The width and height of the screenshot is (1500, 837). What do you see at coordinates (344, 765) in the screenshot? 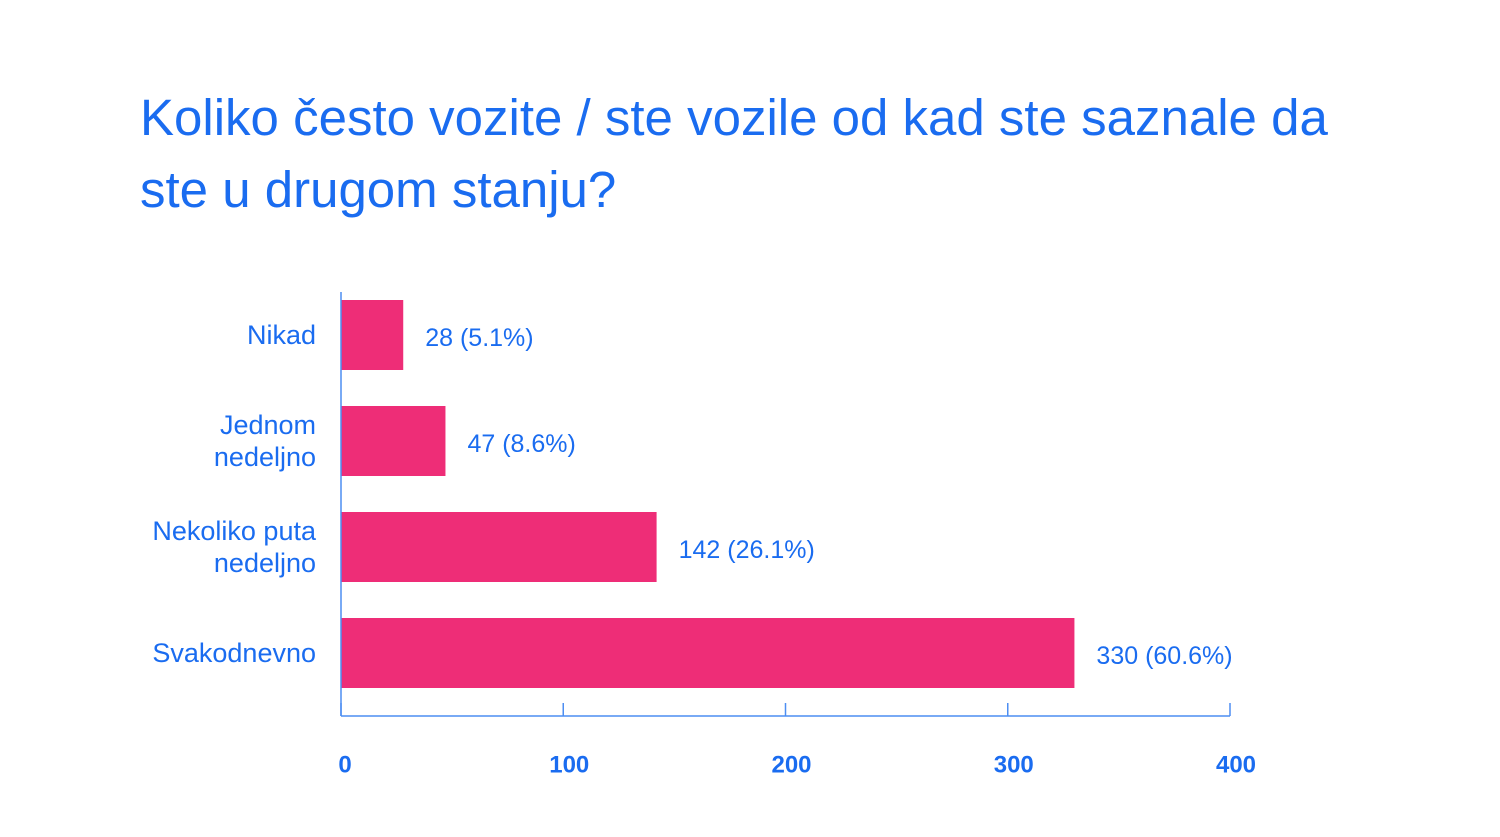
I see `x-tick-label: 0` at bounding box center [344, 765].